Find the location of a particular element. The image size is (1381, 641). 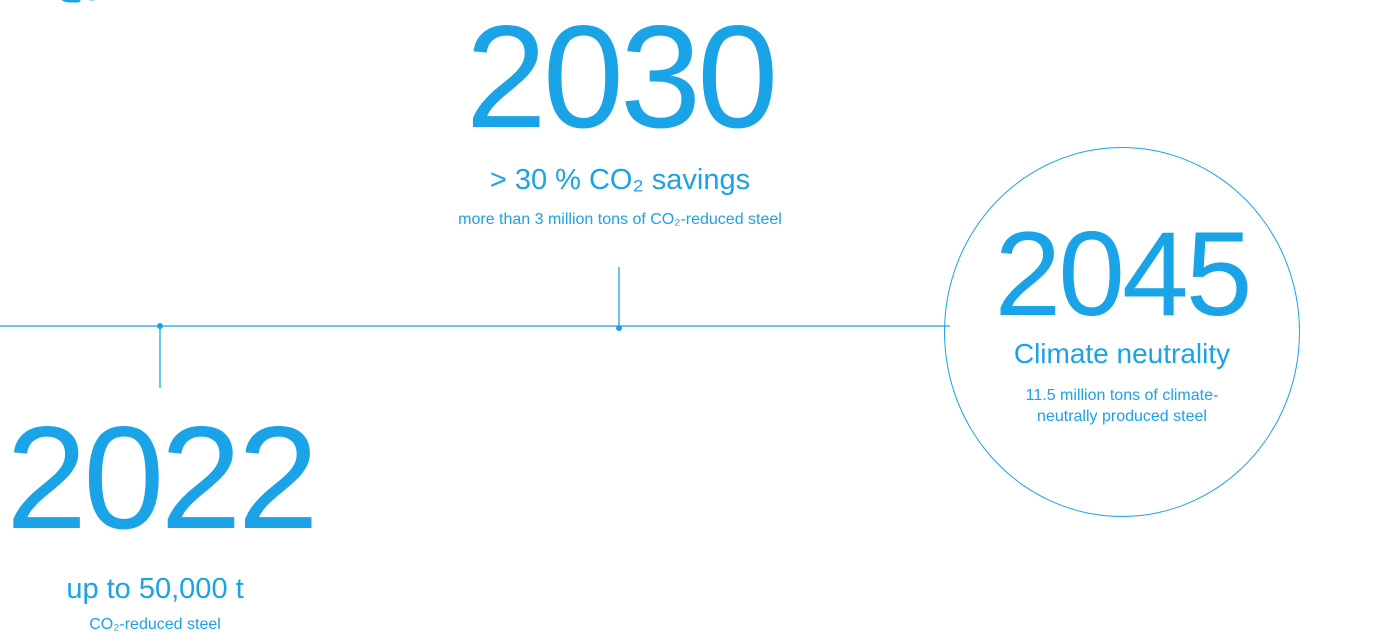

milestone-2022: 2022 up to 50,000 t CO₂-reduced steel is located at coordinates (159, 515).